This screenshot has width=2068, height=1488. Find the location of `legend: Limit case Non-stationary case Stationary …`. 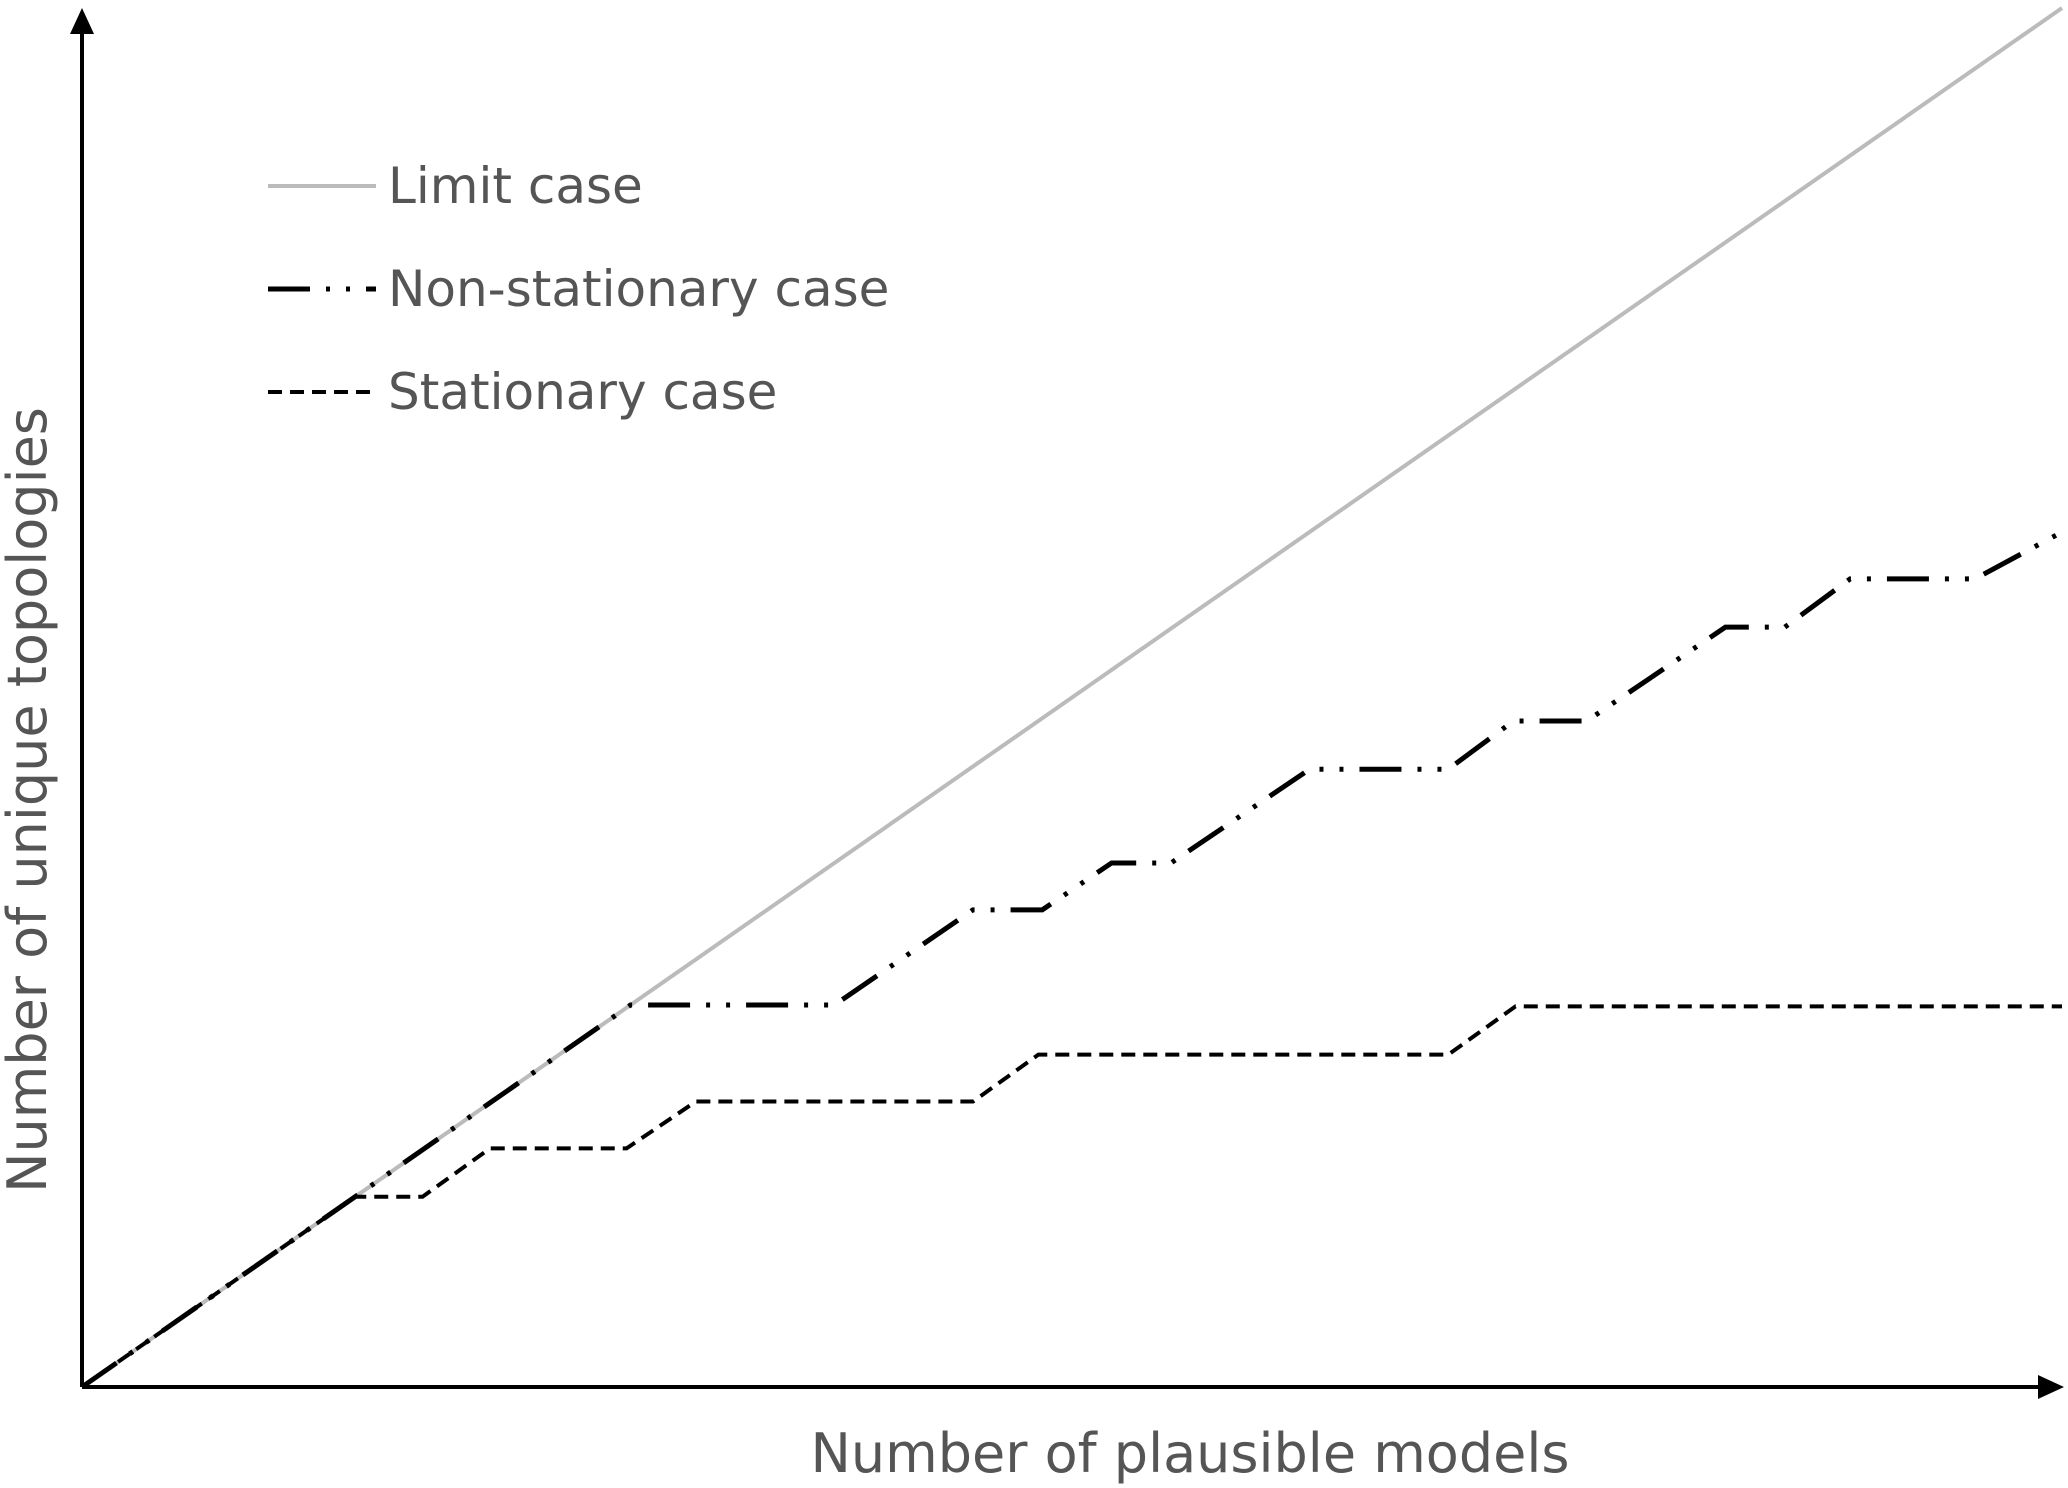

legend: Limit case Non-stationary case Stationary … is located at coordinates (578, 289).